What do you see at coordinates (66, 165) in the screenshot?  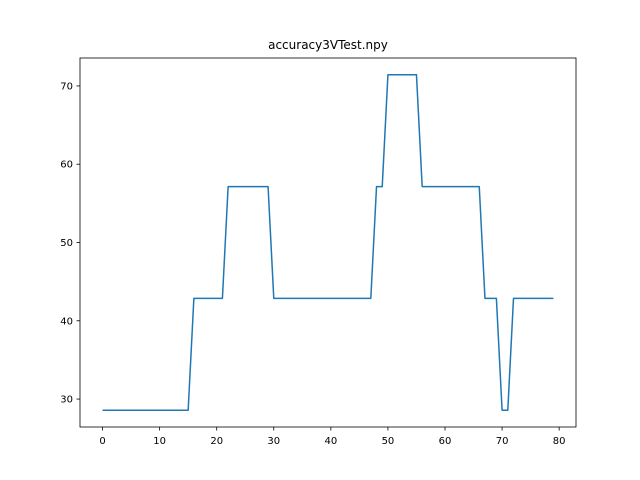 I see `y-tick-label: 60` at bounding box center [66, 165].